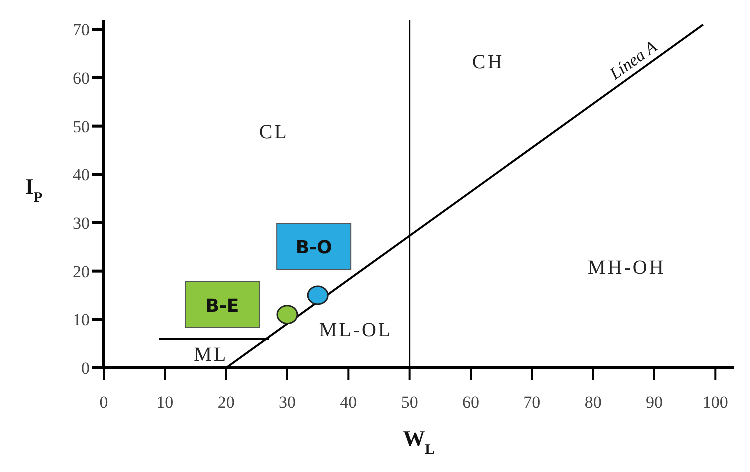 This screenshot has height=472, width=750. What do you see at coordinates (165, 402) in the screenshot?
I see `x-tick-label: 10` at bounding box center [165, 402].